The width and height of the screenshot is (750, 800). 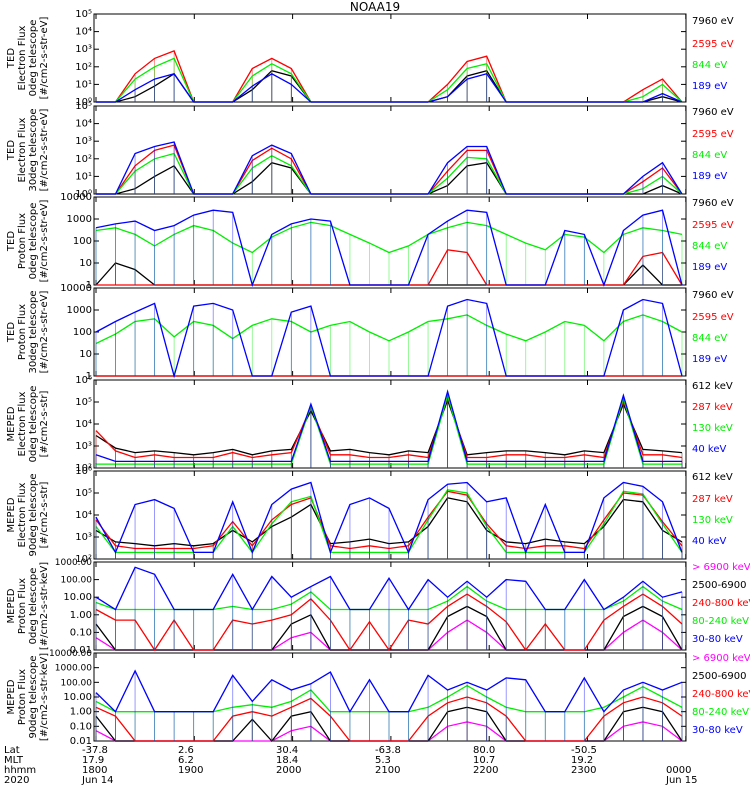 I want to click on y-tick-label: 1000, so click(x=79, y=310).